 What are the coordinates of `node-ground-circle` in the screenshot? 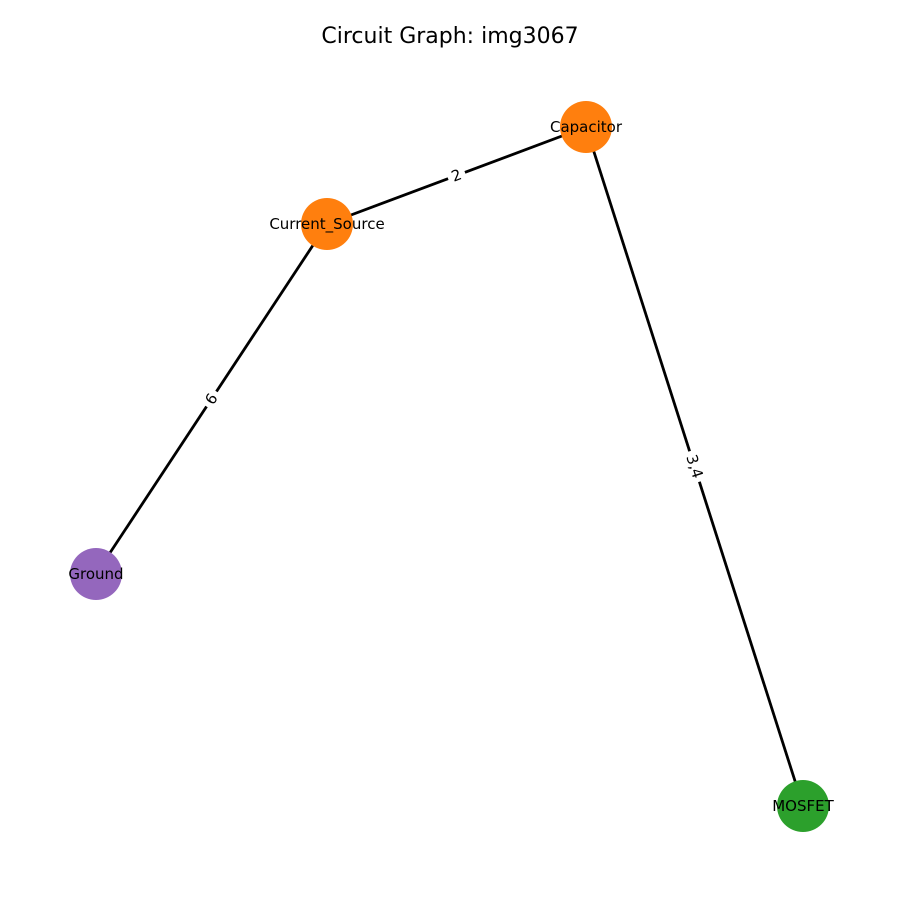 It's located at (96, 574).